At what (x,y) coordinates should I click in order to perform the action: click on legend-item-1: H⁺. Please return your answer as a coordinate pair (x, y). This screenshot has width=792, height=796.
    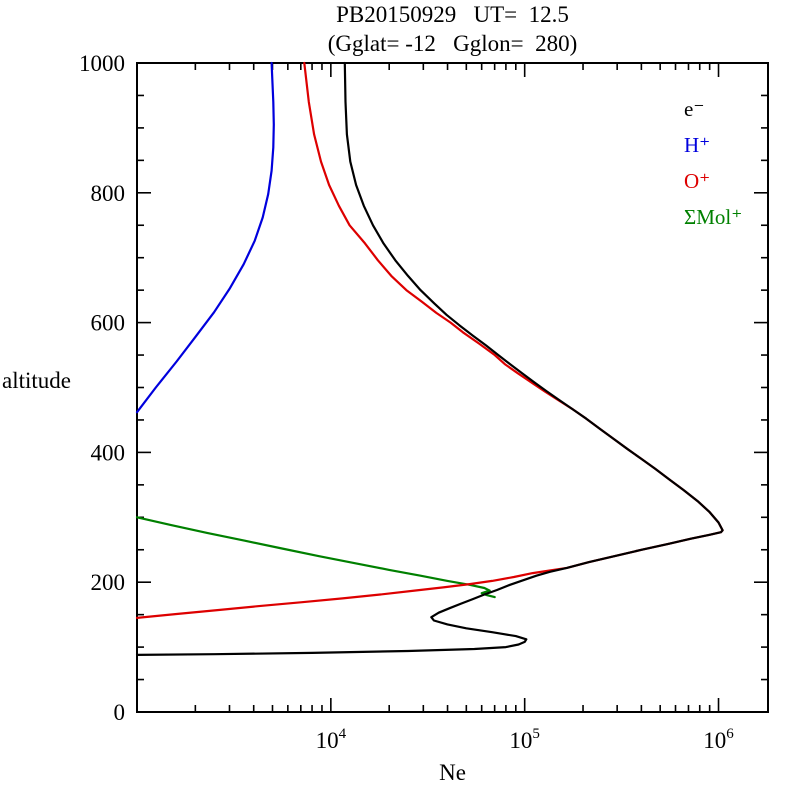
    Looking at the image, I should click on (697, 145).